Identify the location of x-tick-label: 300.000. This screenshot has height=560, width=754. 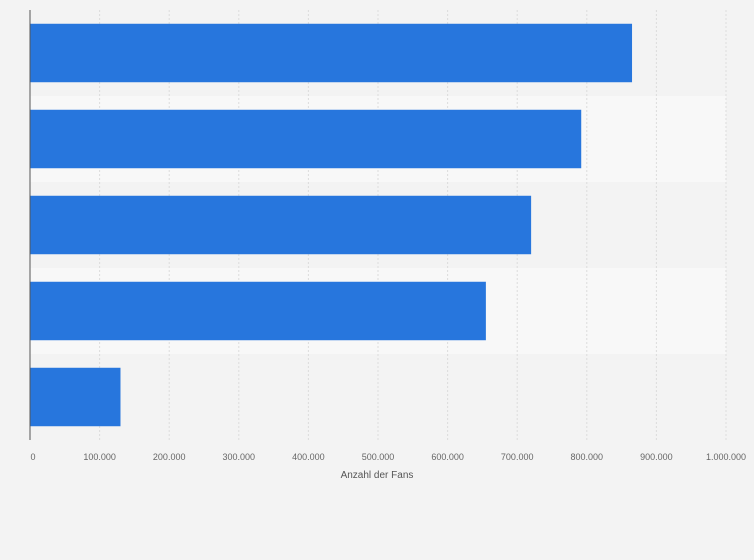
(239, 457).